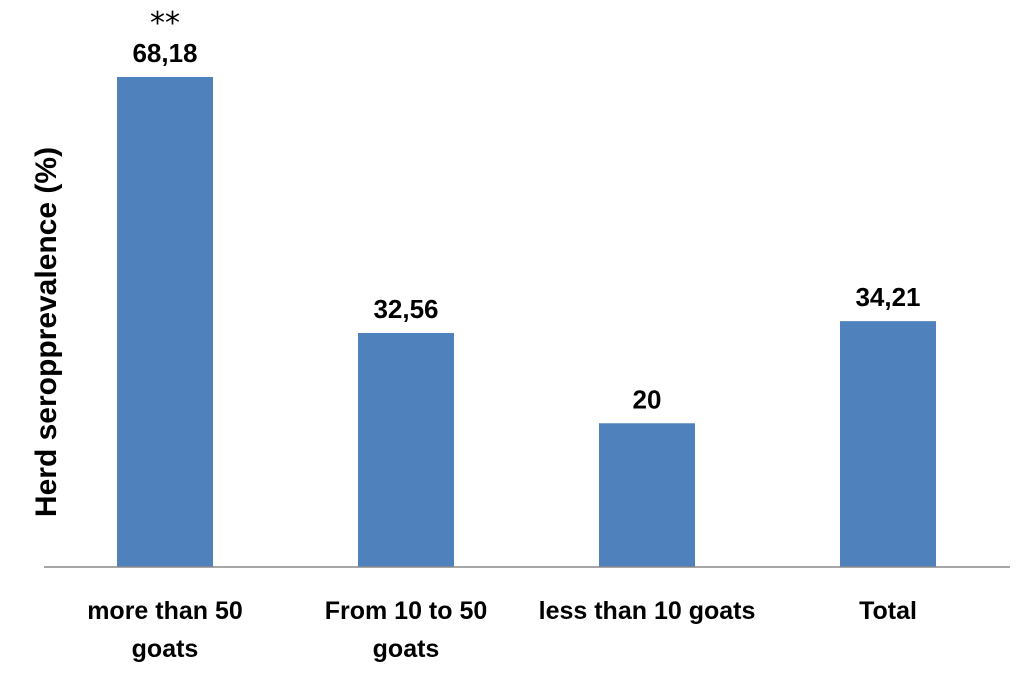 The width and height of the screenshot is (1024, 678). What do you see at coordinates (164, 53) in the screenshot?
I see `data-label-0: 68,18` at bounding box center [164, 53].